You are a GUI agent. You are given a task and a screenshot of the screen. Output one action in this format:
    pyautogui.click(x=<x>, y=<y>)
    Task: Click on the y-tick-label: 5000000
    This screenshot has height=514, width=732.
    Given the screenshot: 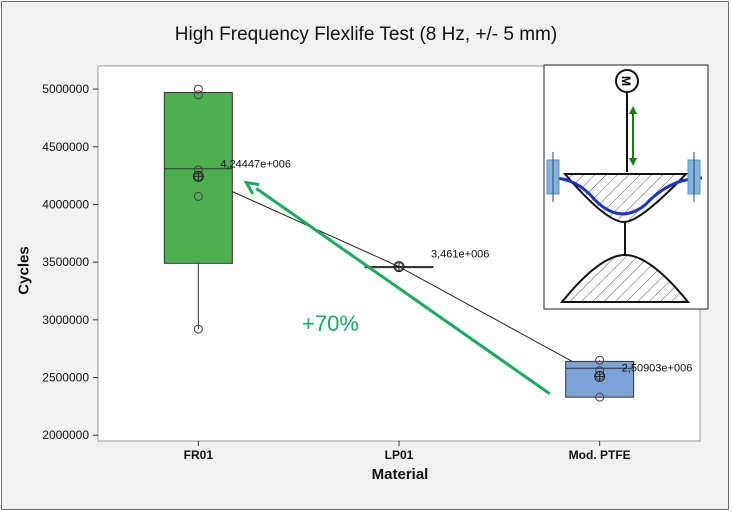 What is the action you would take?
    pyautogui.click(x=65, y=89)
    